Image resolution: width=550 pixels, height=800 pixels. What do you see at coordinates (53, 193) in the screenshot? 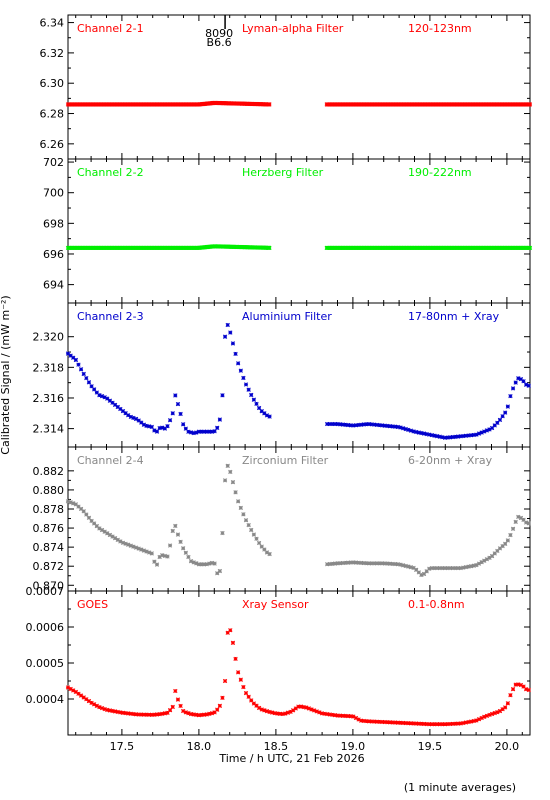
I see `y-tick-label: 700` at bounding box center [53, 193].